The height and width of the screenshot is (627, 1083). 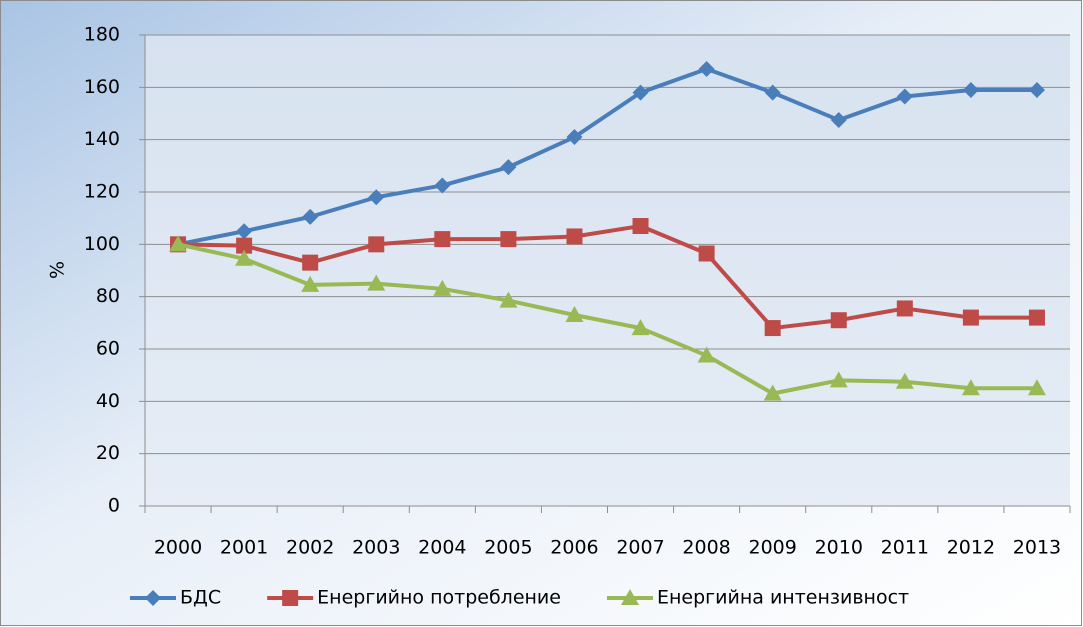 I want to click on y-axis-label: %, so click(x=58, y=270).